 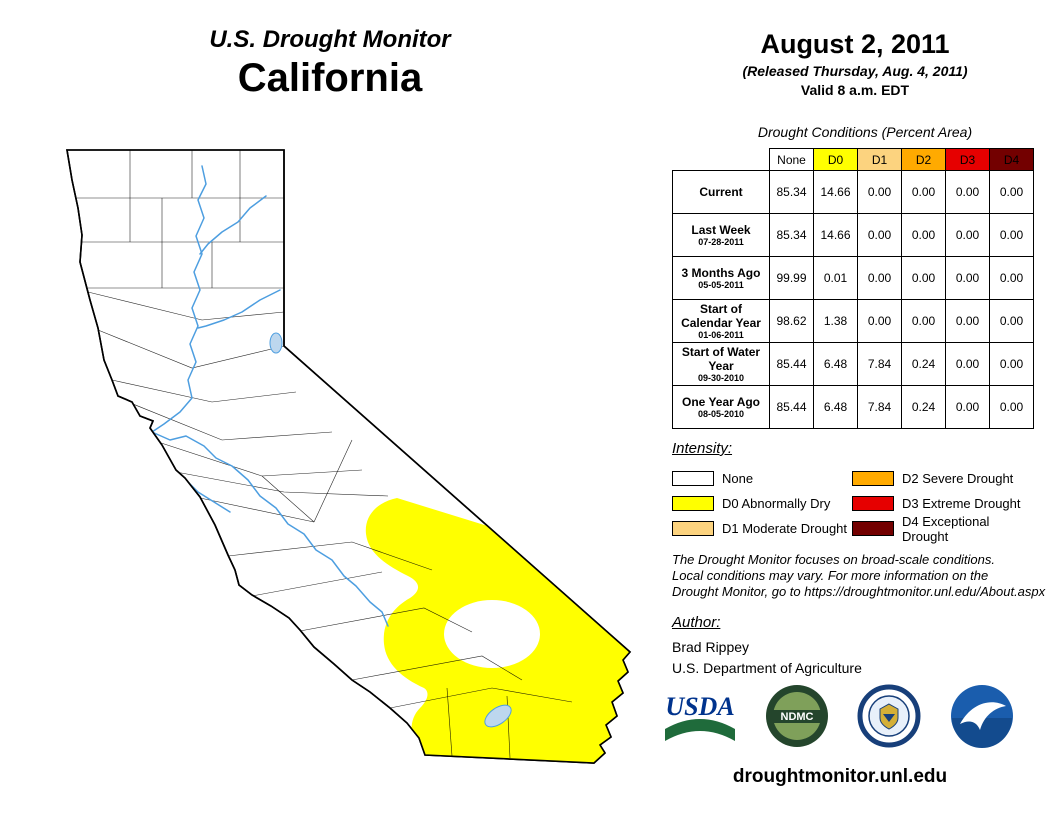 What do you see at coordinates (721, 378) in the screenshot?
I see `row-sublabel: 09-30-2010` at bounding box center [721, 378].